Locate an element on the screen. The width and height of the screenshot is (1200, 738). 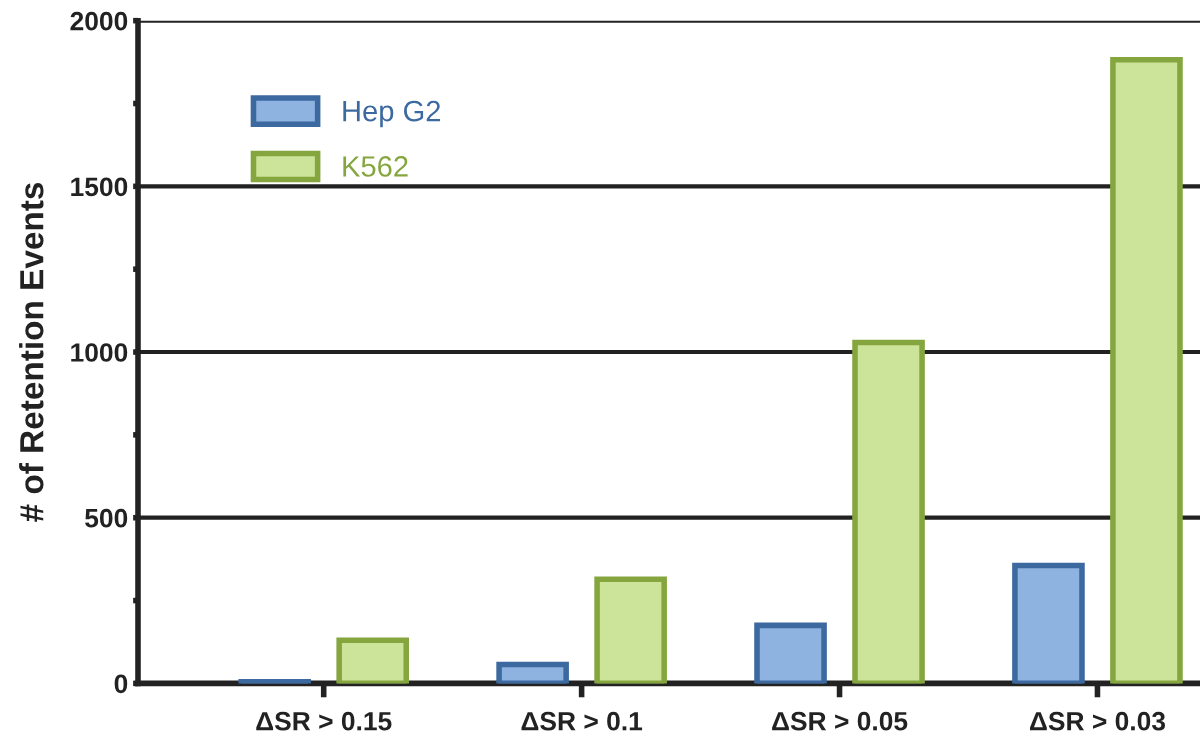
y-axis-title: # of Retention Events is located at coordinates (31, 352).